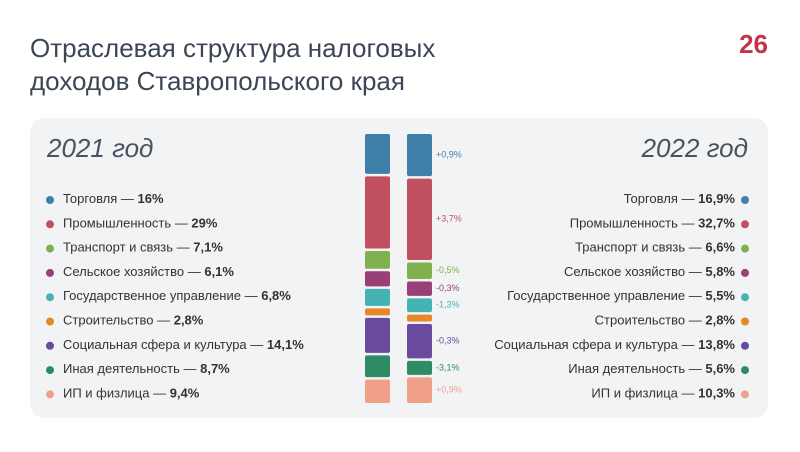  I want to click on legend-label: Торговля — 16%, so click(113, 198).